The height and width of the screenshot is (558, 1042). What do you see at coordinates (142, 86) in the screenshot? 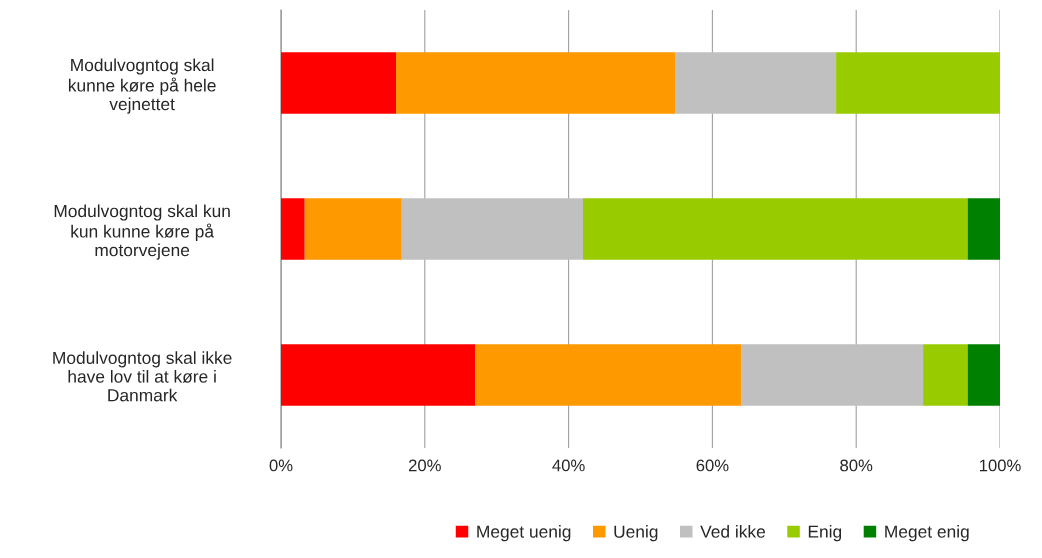
I see `y-tick-label: Modulvogntog skal kunne køre på hele vejnettet` at bounding box center [142, 86].